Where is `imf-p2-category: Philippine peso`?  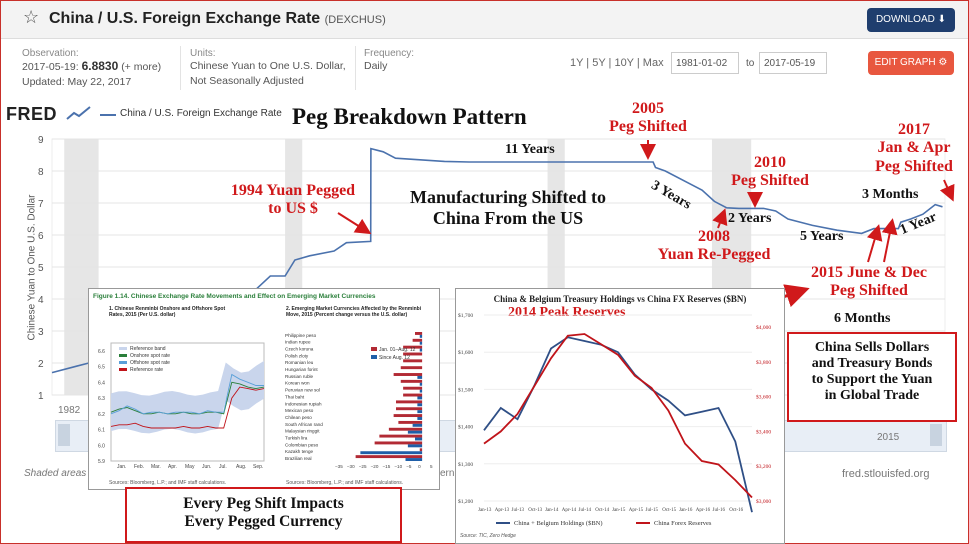
imf-p2-category: Philippine peso is located at coordinates (301, 335).